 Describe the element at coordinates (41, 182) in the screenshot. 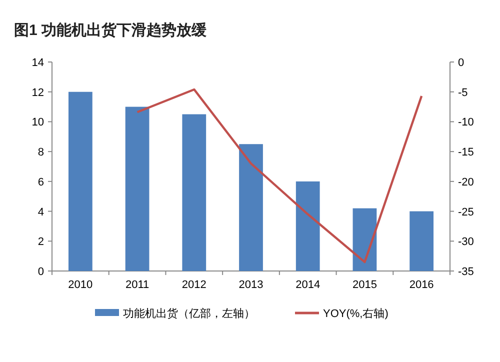

I see `y-tick-label: 6` at that location.